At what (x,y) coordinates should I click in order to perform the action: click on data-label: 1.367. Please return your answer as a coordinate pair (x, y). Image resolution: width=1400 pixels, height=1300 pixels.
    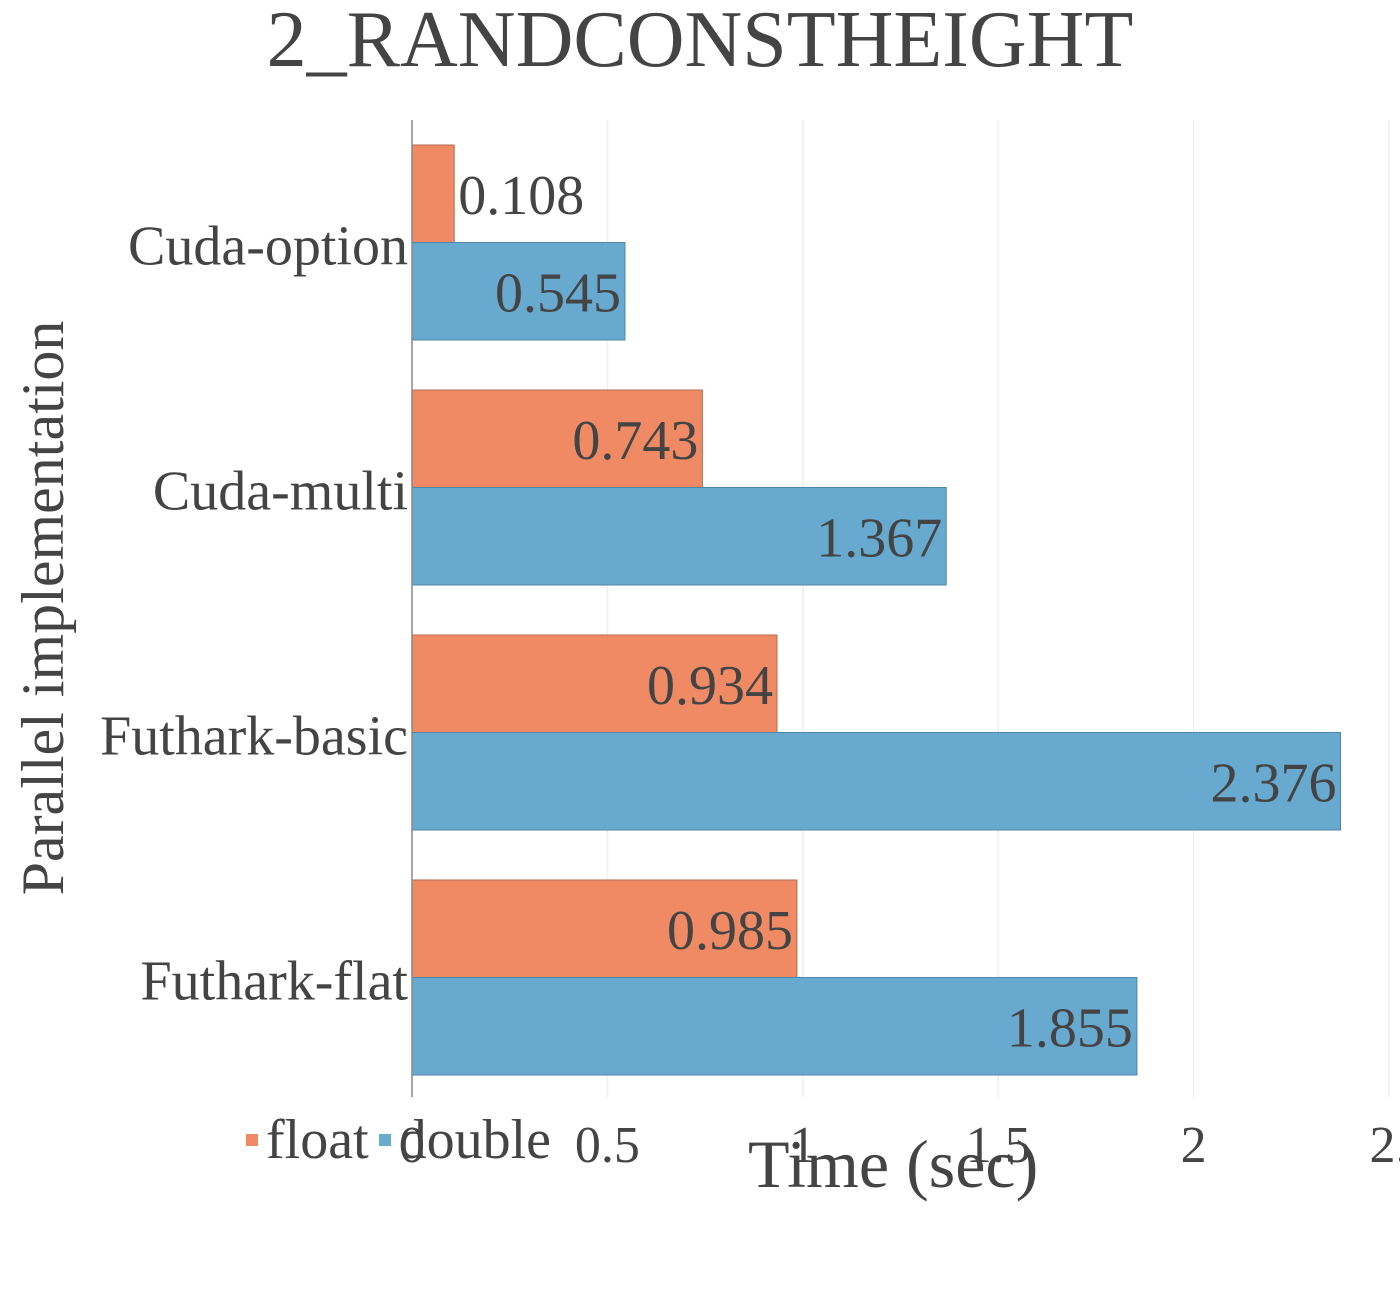
    Looking at the image, I should click on (879, 538).